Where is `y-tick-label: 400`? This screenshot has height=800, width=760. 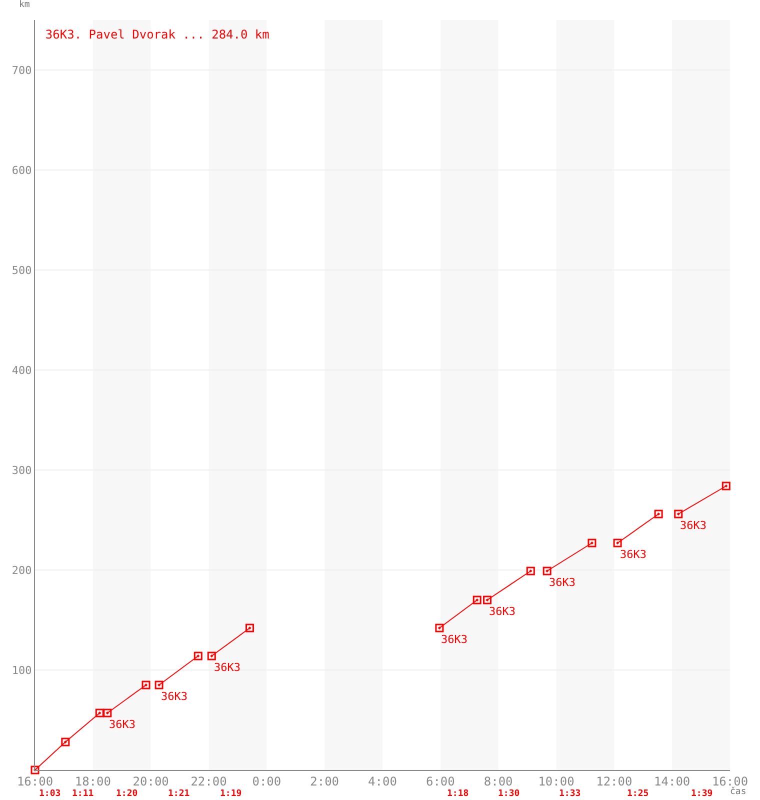 y-tick-label: 400 is located at coordinates (22, 370).